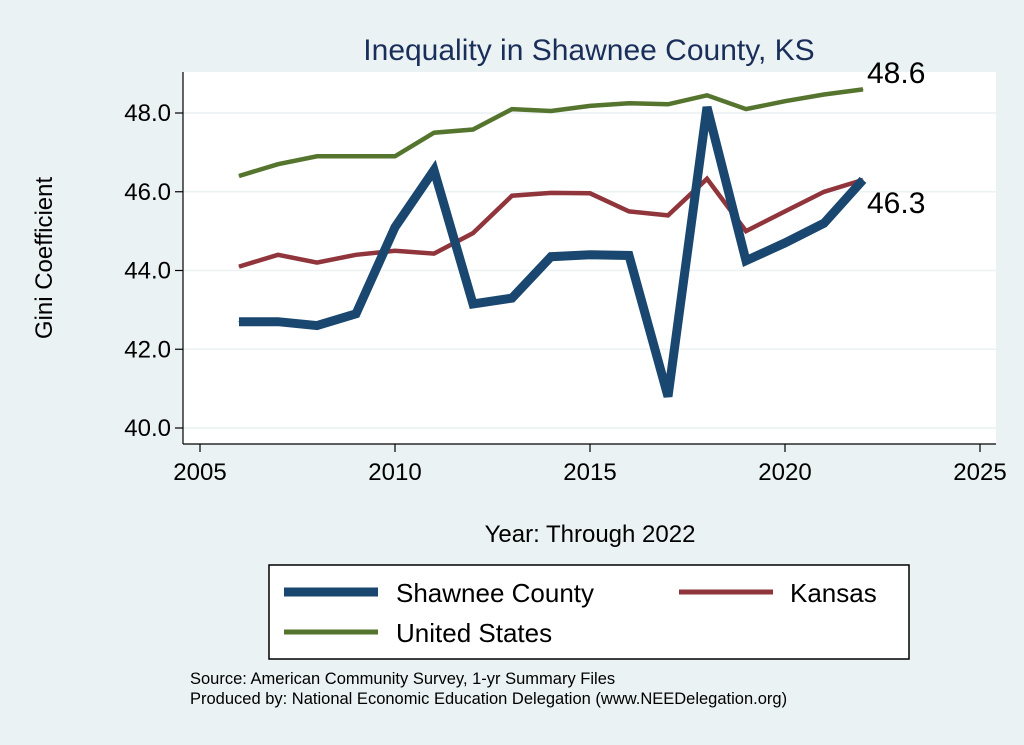  Describe the element at coordinates (588, 50) in the screenshot. I see `chart-title: Inequality in Shawnee County, KS` at that location.